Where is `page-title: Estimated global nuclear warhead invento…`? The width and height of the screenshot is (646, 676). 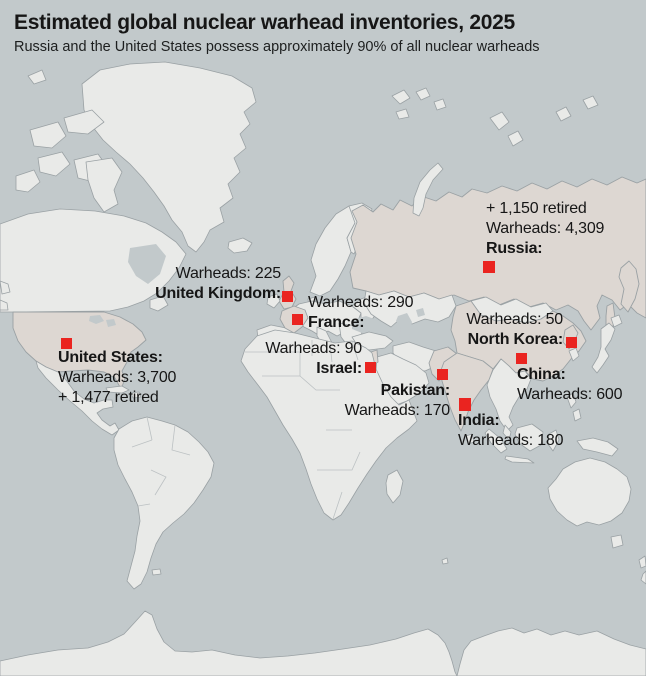
page-title: Estimated global nuclear warhead invento… is located at coordinates (264, 22).